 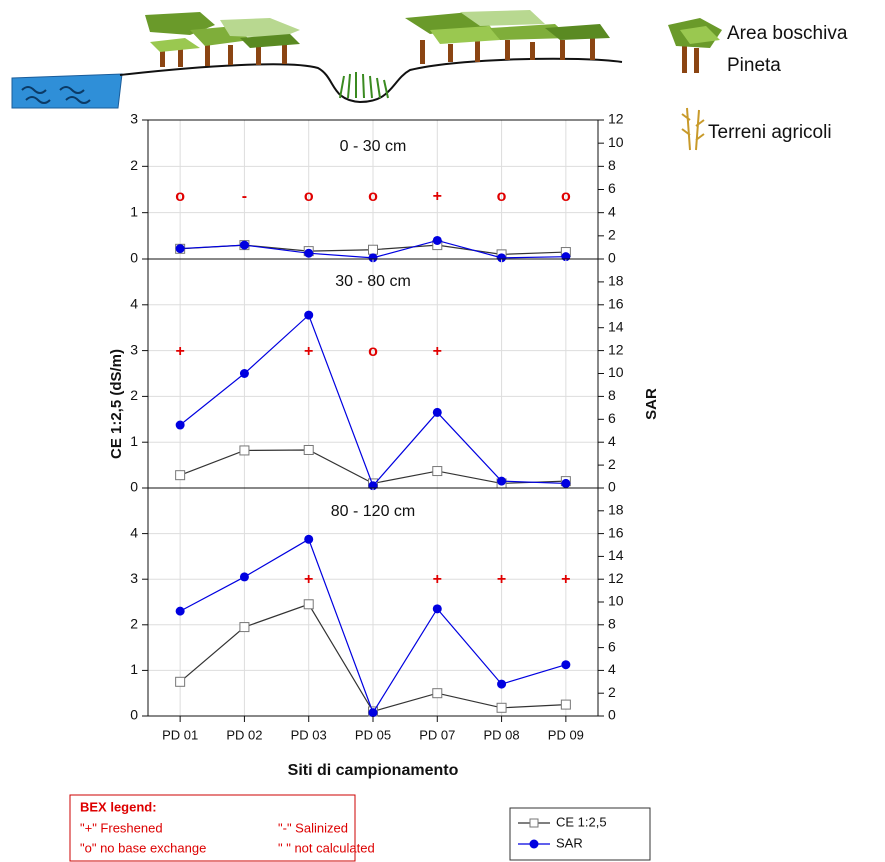 What do you see at coordinates (612, 624) in the screenshot?
I see `y2-tick-label: 8` at bounding box center [612, 624].